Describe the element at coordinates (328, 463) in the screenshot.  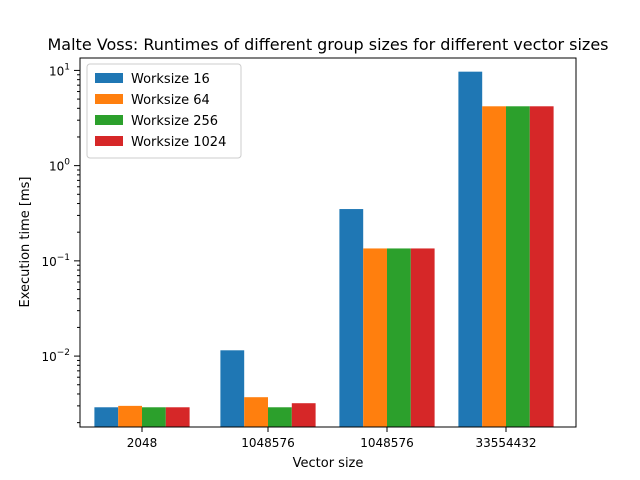
I see `x-axis-label: Vector size` at that location.